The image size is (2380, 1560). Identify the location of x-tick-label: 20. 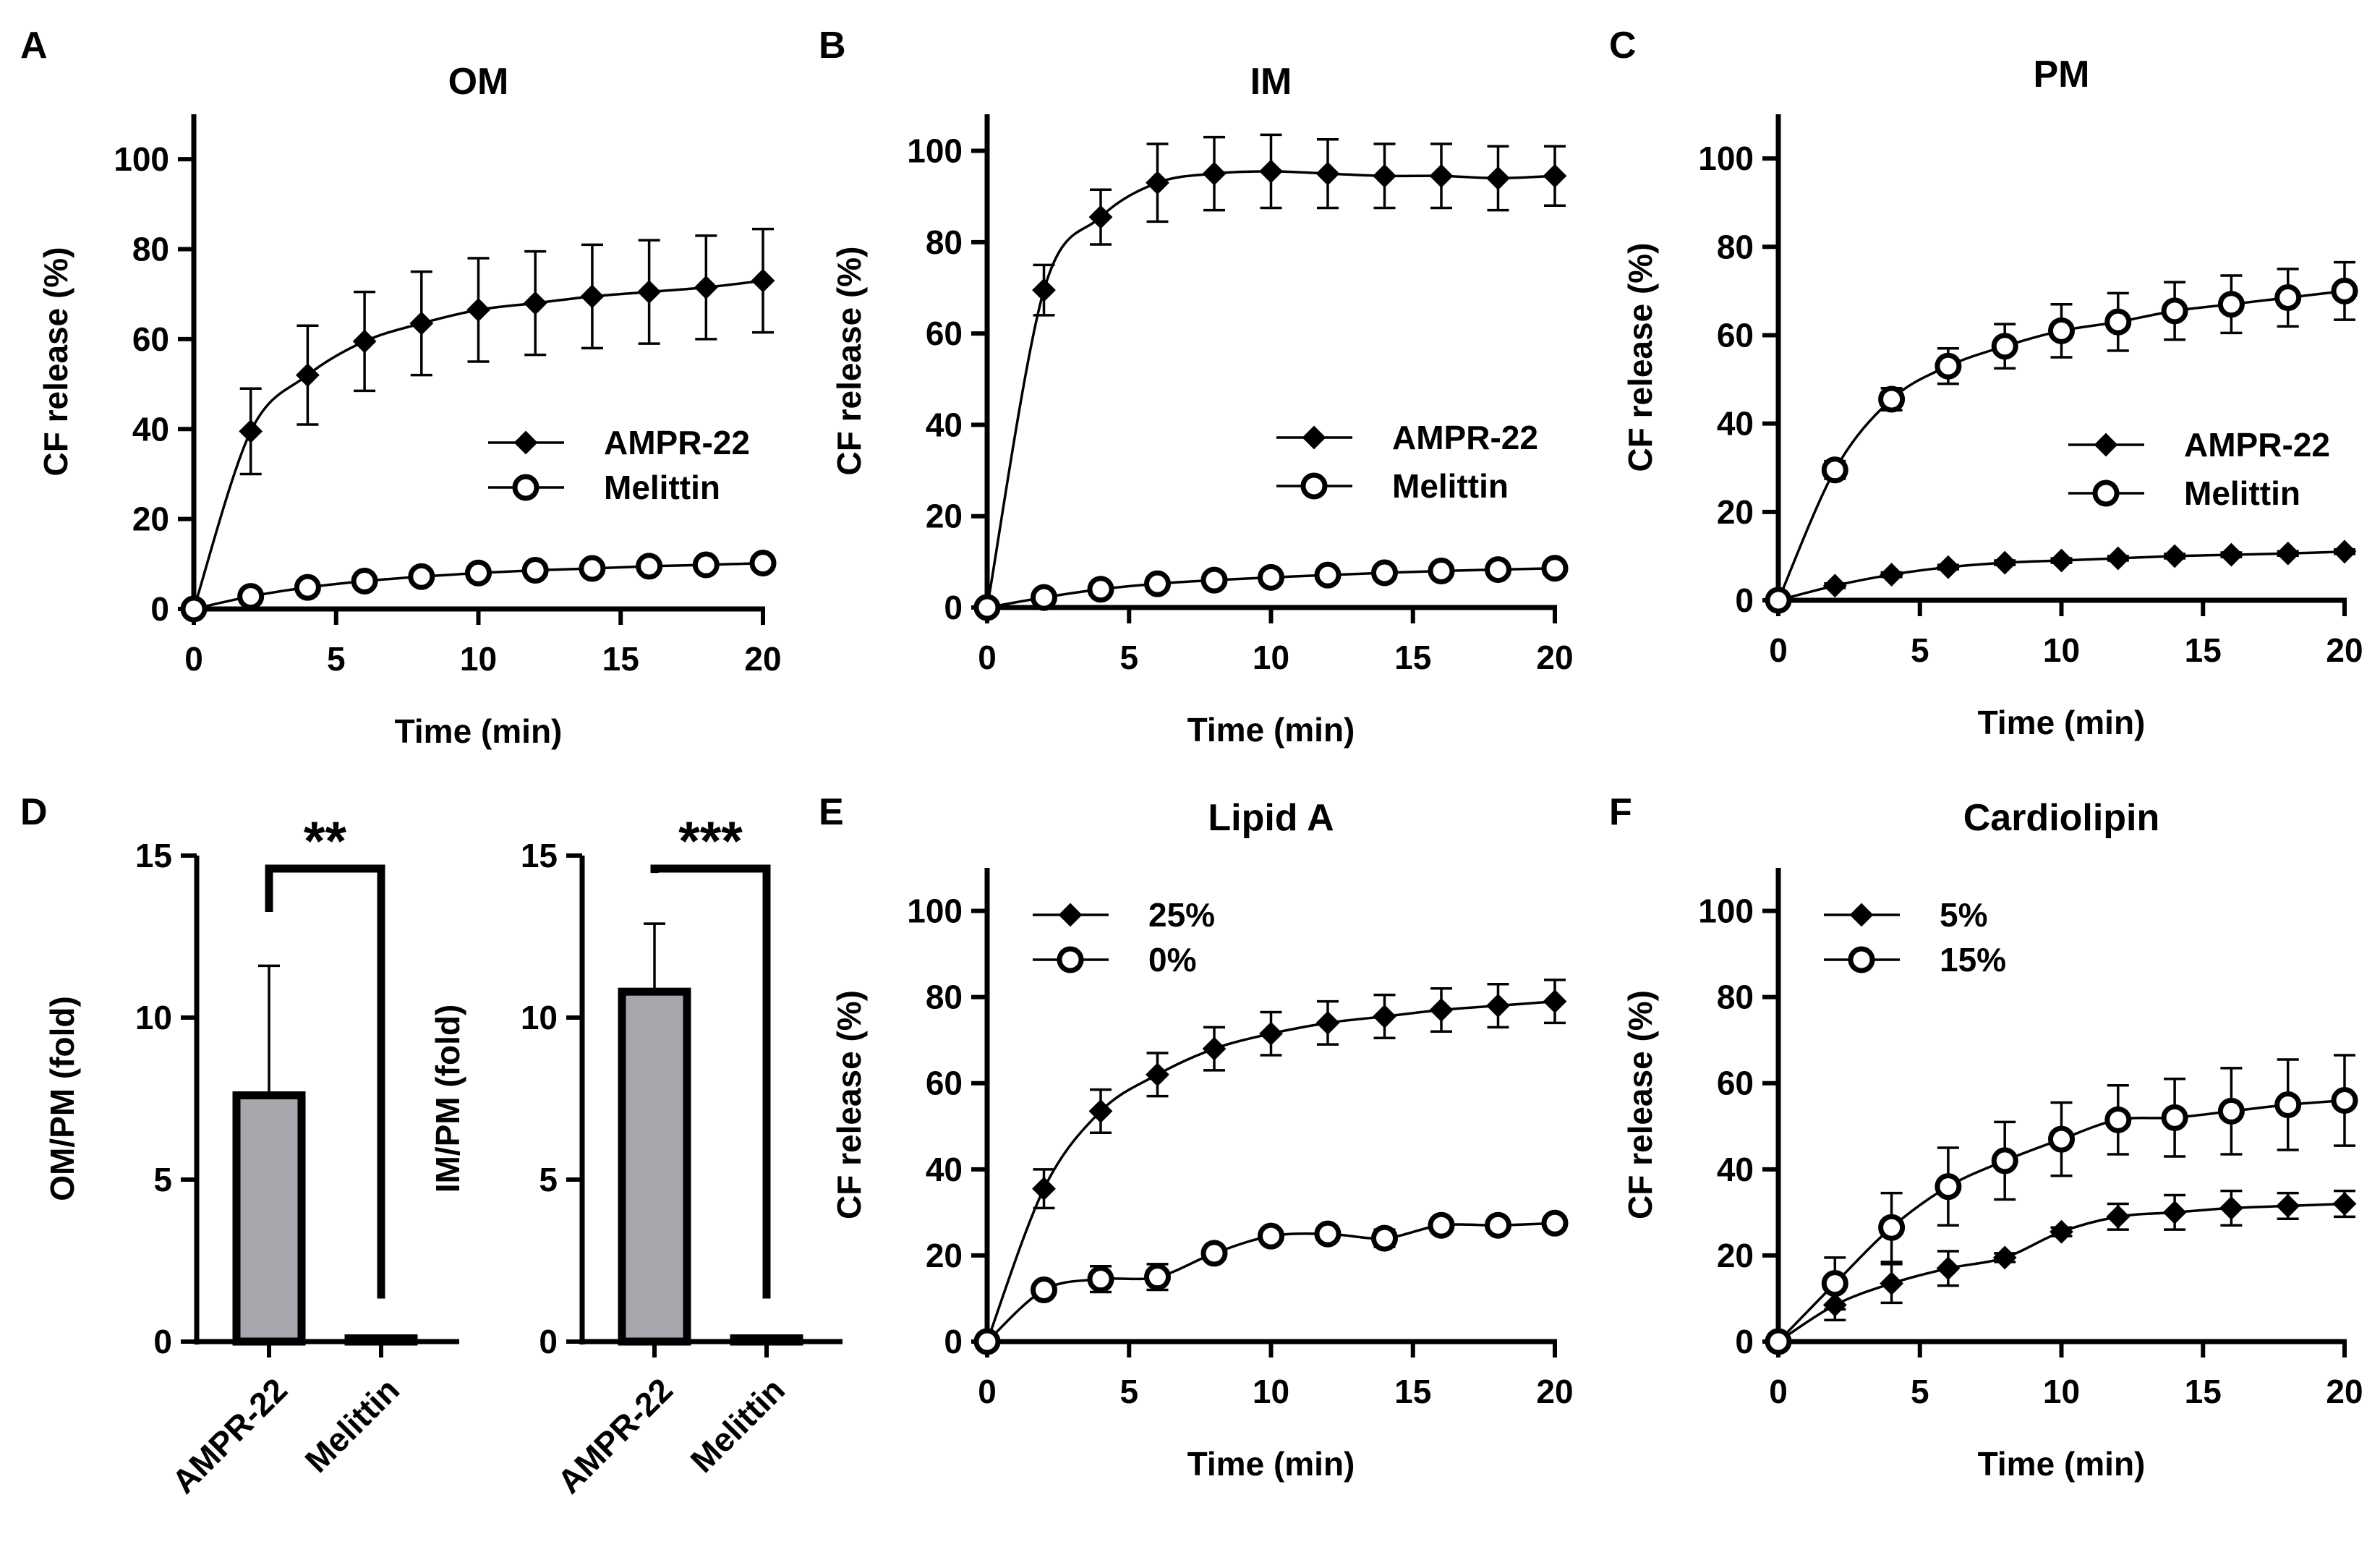
(1554, 1391).